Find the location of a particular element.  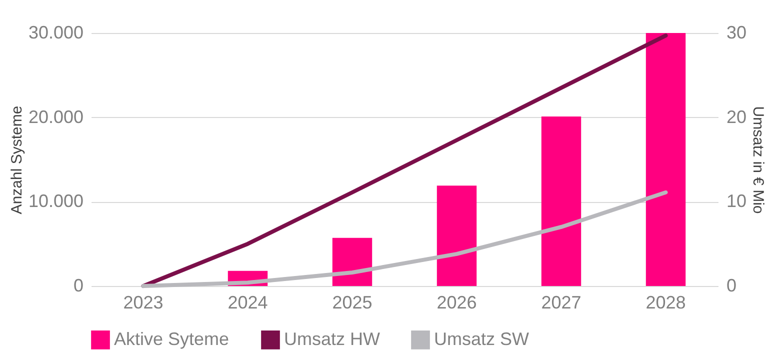

y2-tick-label: 0 is located at coordinates (731, 286).